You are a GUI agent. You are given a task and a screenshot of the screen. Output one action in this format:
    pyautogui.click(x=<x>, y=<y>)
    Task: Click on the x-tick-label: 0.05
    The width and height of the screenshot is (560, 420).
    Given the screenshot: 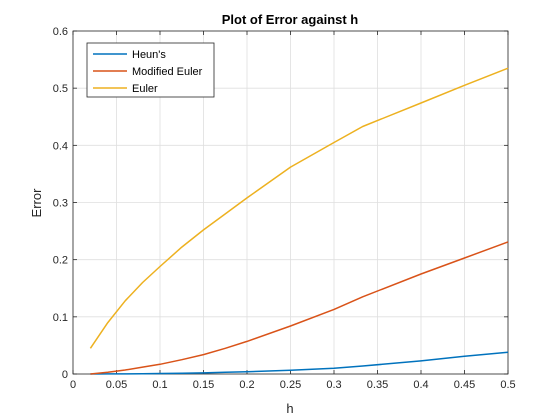 What is the action you would take?
    pyautogui.click(x=116, y=385)
    